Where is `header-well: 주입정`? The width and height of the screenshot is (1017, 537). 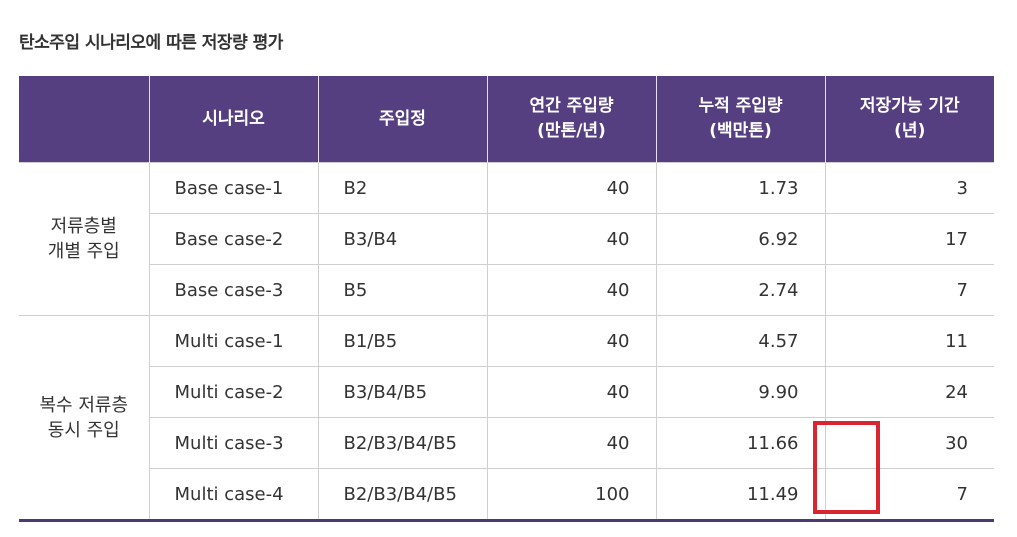 header-well: 주입정 is located at coordinates (402, 119).